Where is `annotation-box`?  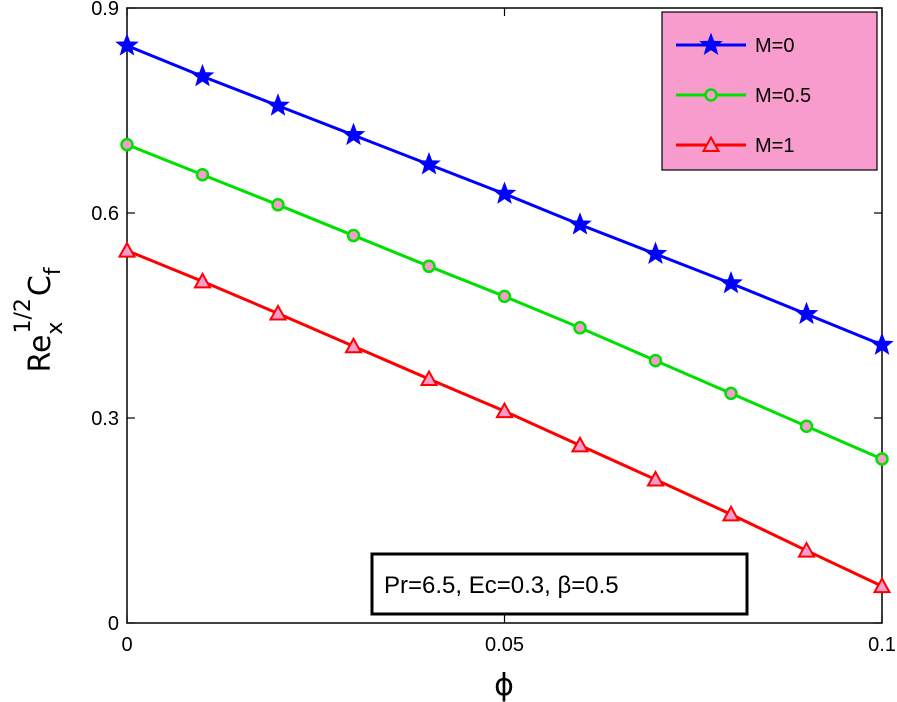 annotation-box is located at coordinates (559, 584).